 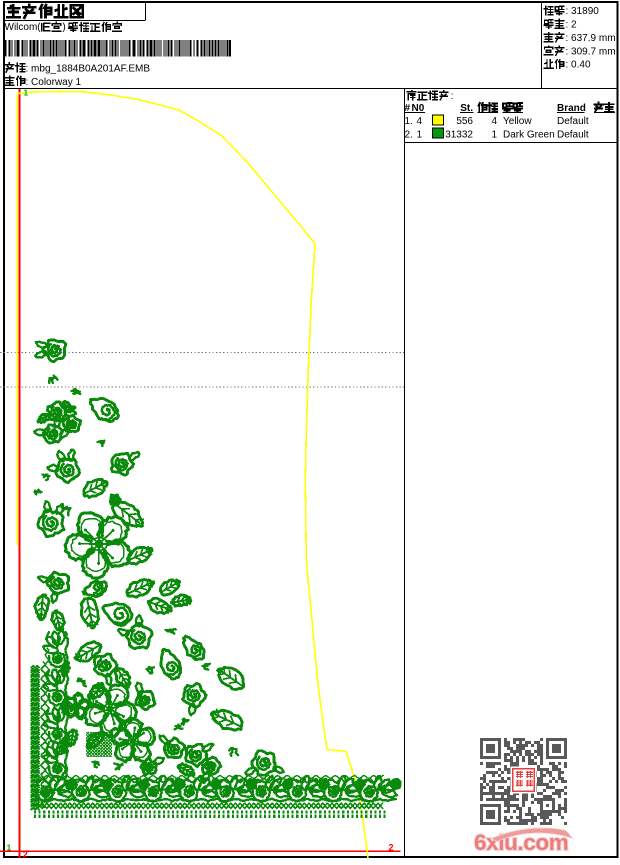 What do you see at coordinates (459, 134) in the screenshot?
I see `svg-text: 31332` at bounding box center [459, 134].